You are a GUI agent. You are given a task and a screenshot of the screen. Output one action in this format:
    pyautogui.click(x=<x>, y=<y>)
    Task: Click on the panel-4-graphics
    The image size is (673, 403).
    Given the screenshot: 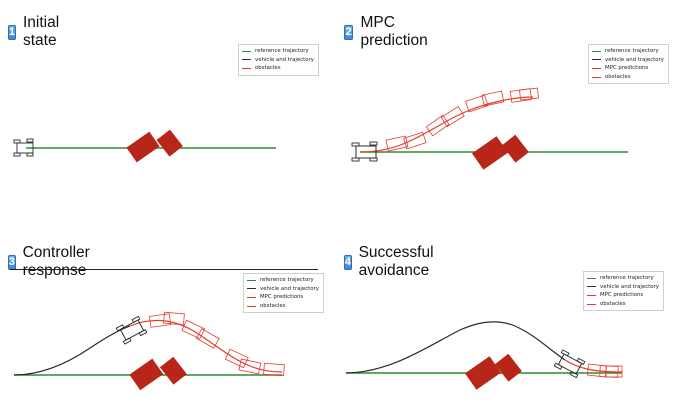 What is the action you would take?
    pyautogui.click(x=484, y=355)
    